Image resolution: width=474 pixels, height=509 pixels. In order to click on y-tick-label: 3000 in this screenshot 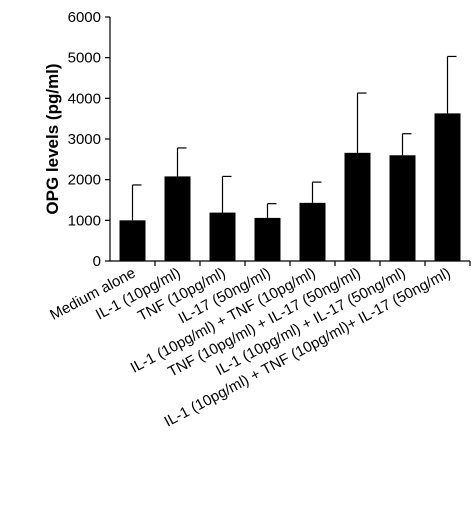, I will do `click(84, 139)`.